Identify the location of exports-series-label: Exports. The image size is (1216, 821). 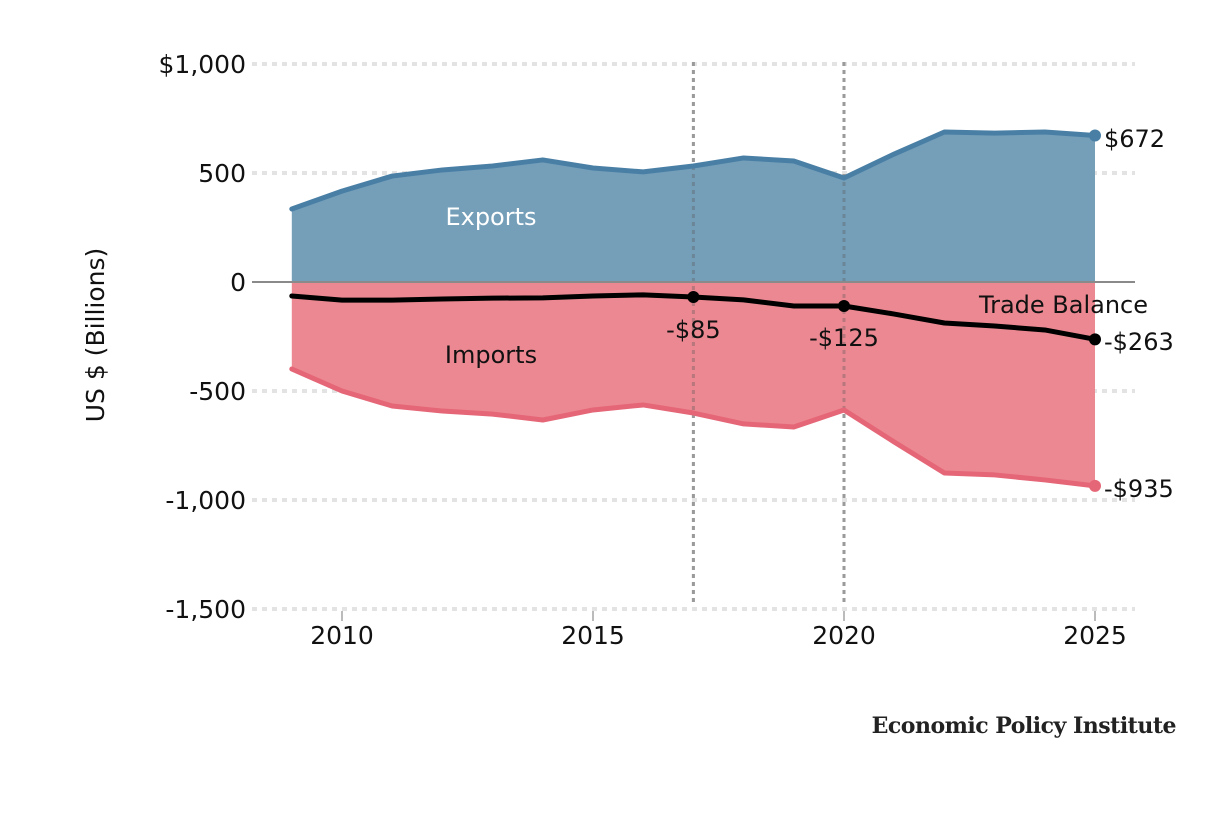
(490, 217).